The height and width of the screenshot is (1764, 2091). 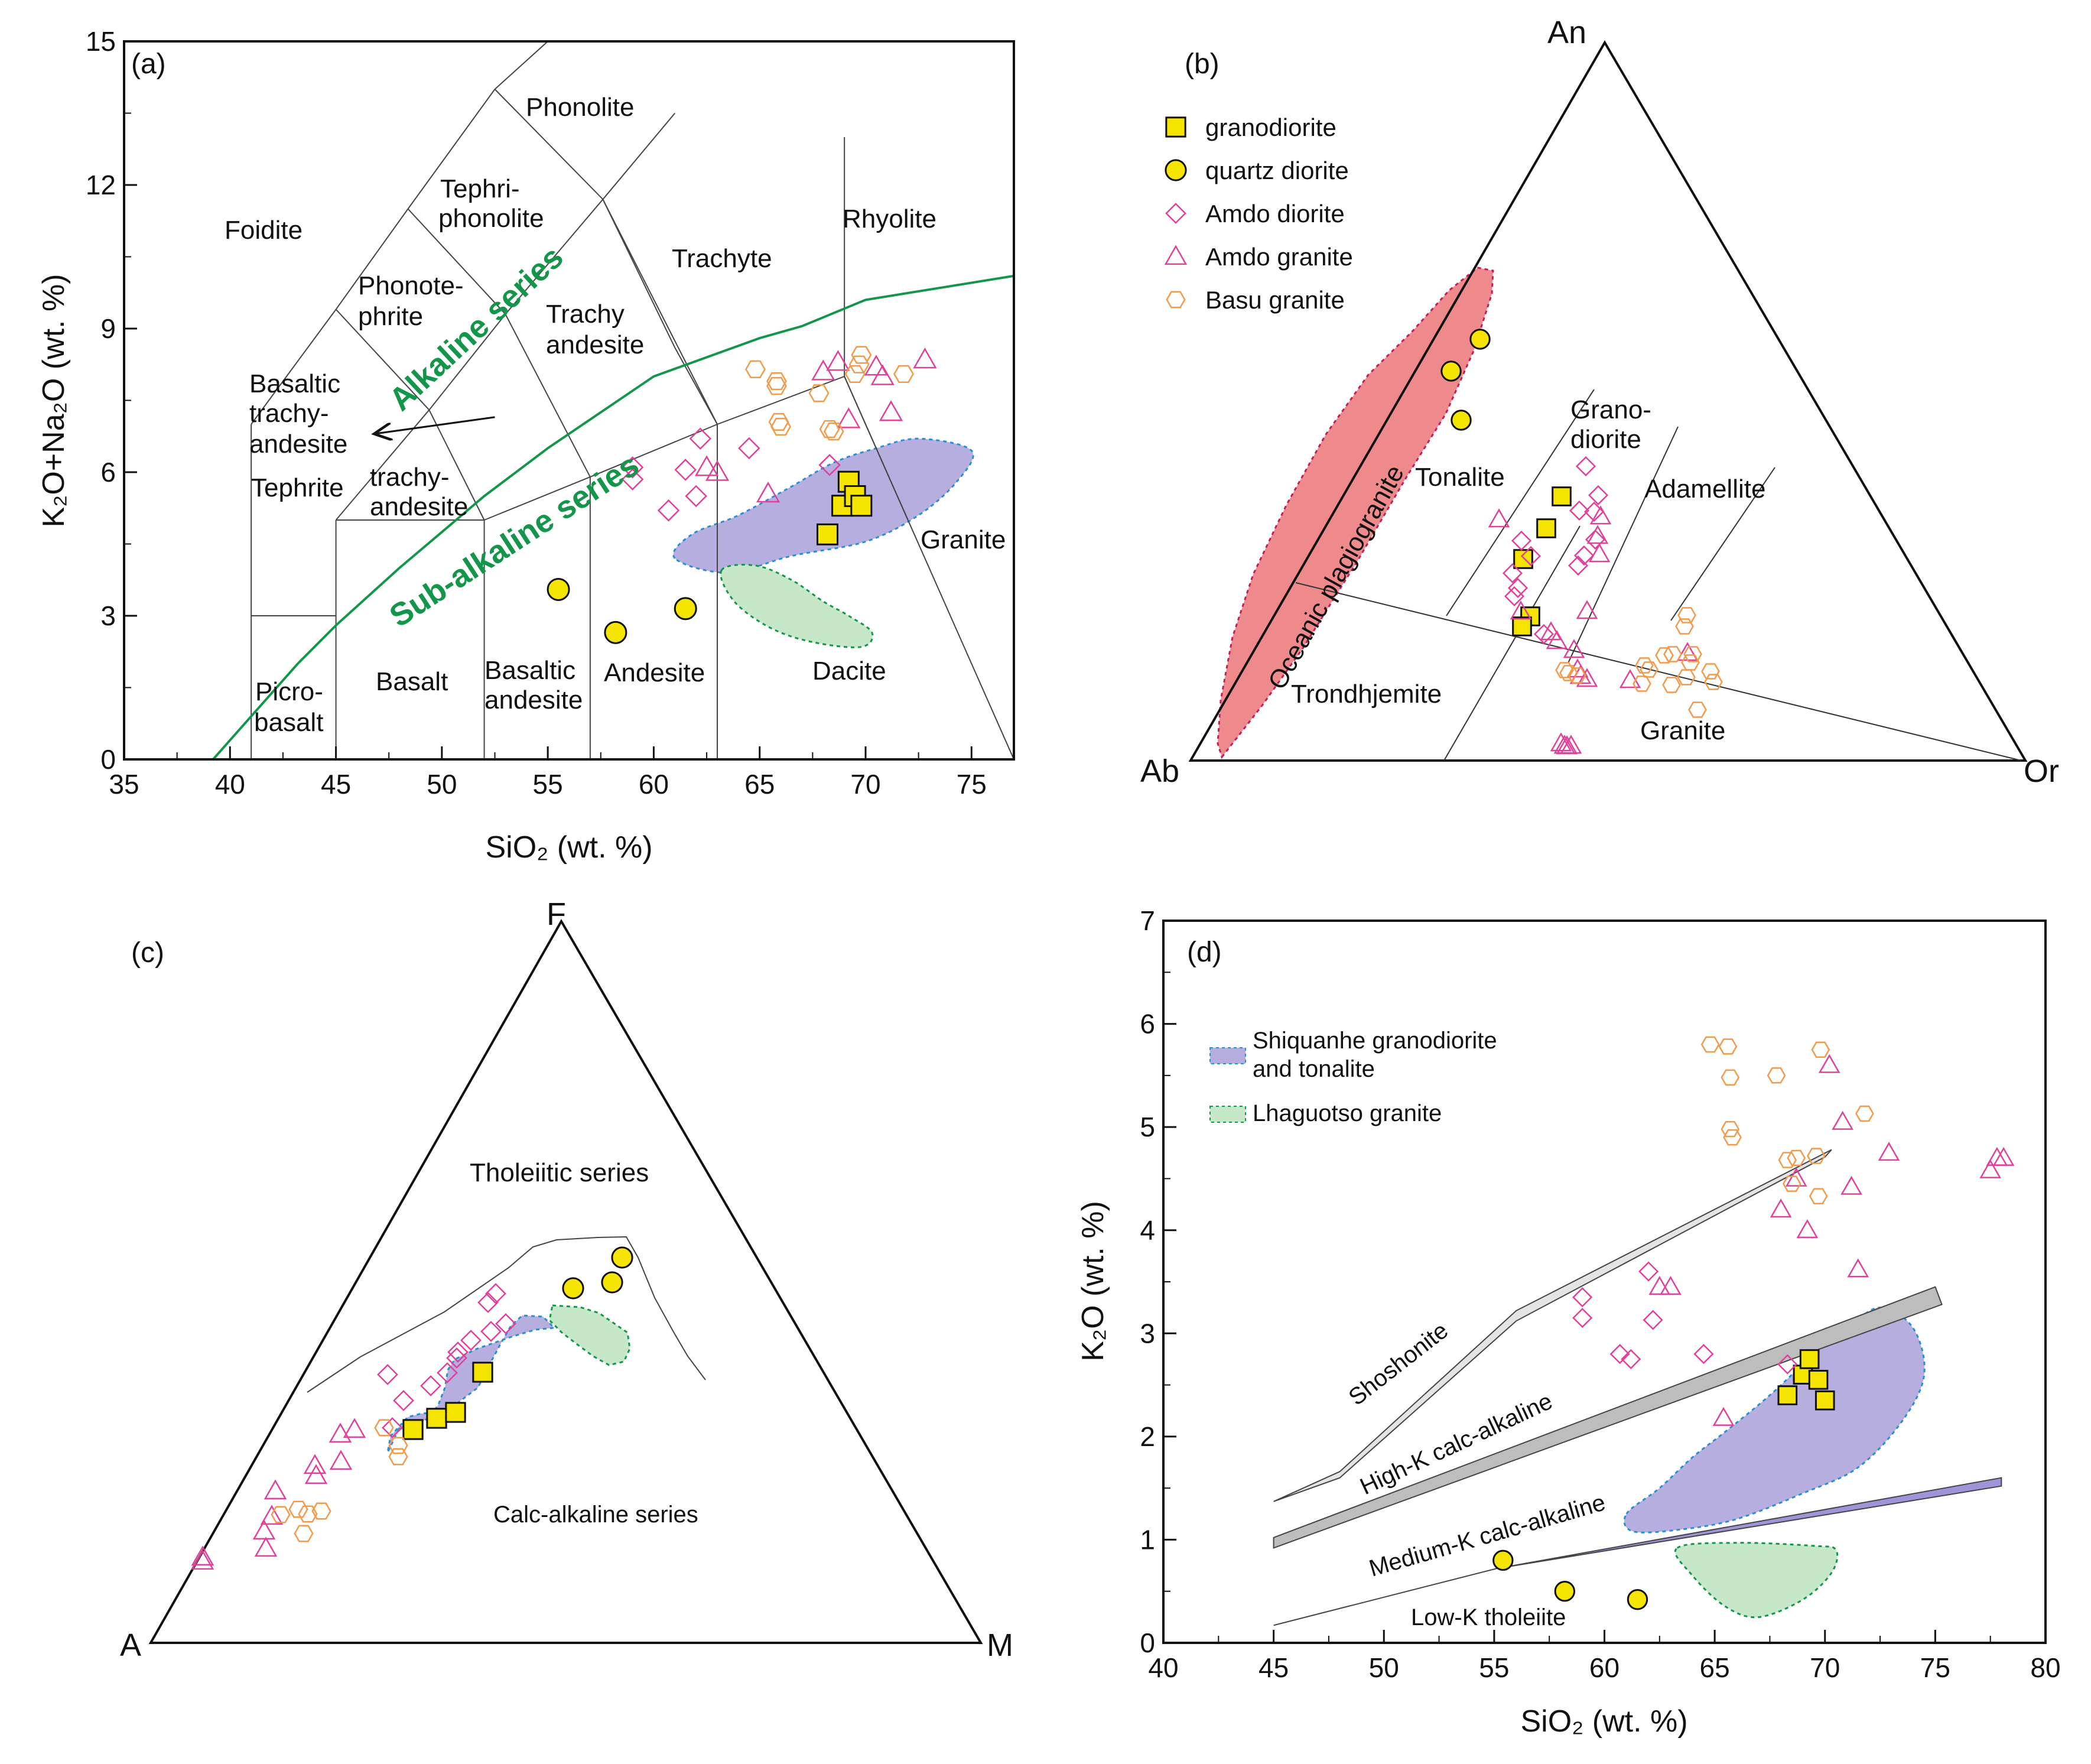 I want to click on panel-d-xtick-label-4: 60, so click(x=1604, y=1667).